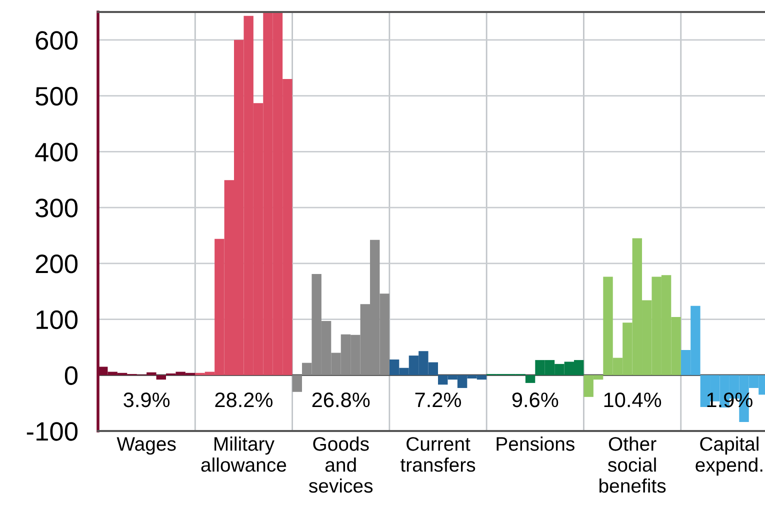 Image resolution: width=765 pixels, height=506 pixels. What do you see at coordinates (633, 464) in the screenshot?
I see `x-tick-label: Other social benefits` at bounding box center [633, 464].